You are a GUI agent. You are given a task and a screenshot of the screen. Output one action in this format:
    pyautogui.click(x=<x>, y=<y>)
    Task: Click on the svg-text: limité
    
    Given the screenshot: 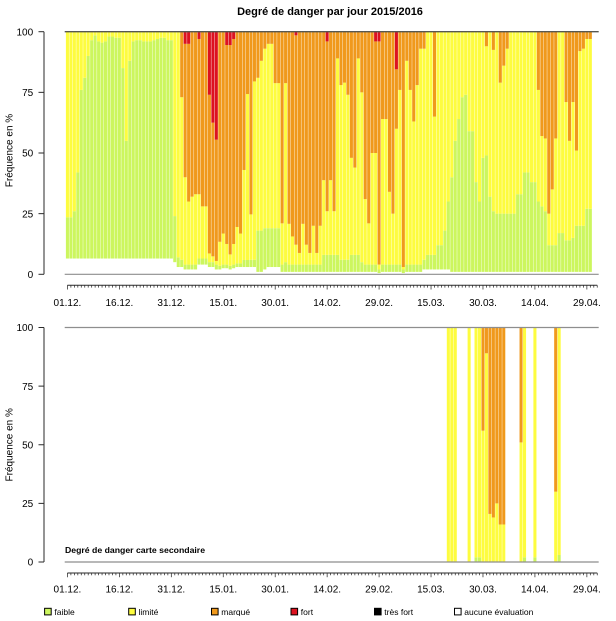 What is the action you would take?
    pyautogui.click(x=149, y=611)
    